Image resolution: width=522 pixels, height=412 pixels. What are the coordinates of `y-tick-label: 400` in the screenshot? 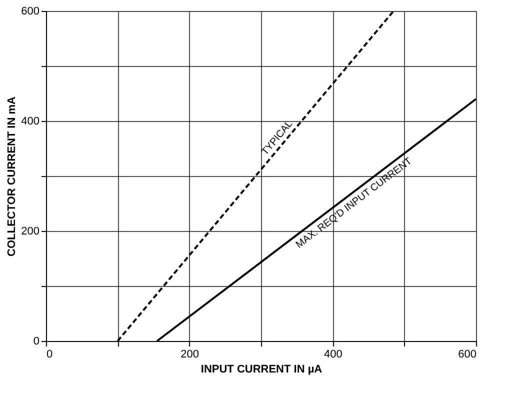 It's located at (30, 122).